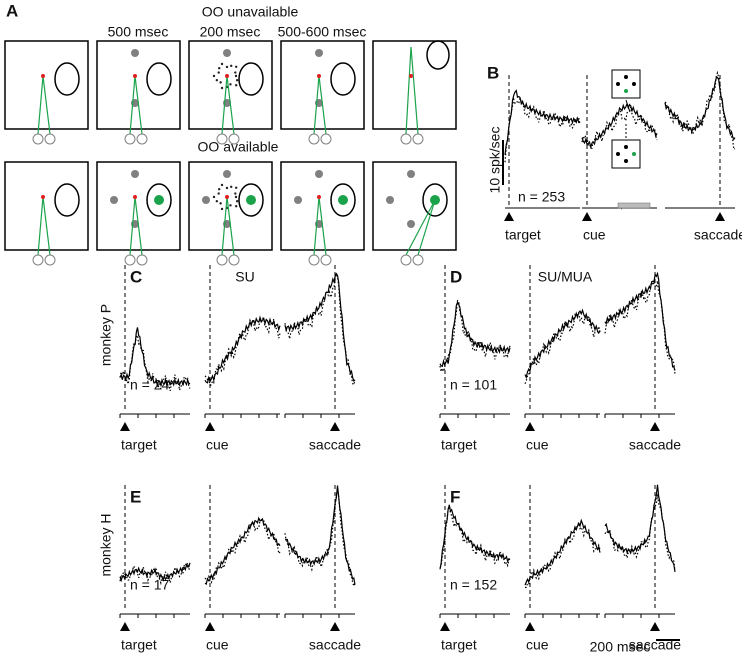 This screenshot has width=742, height=660. Describe the element at coordinates (150, 385) in the screenshot. I see `n-label: n = 24` at that location.